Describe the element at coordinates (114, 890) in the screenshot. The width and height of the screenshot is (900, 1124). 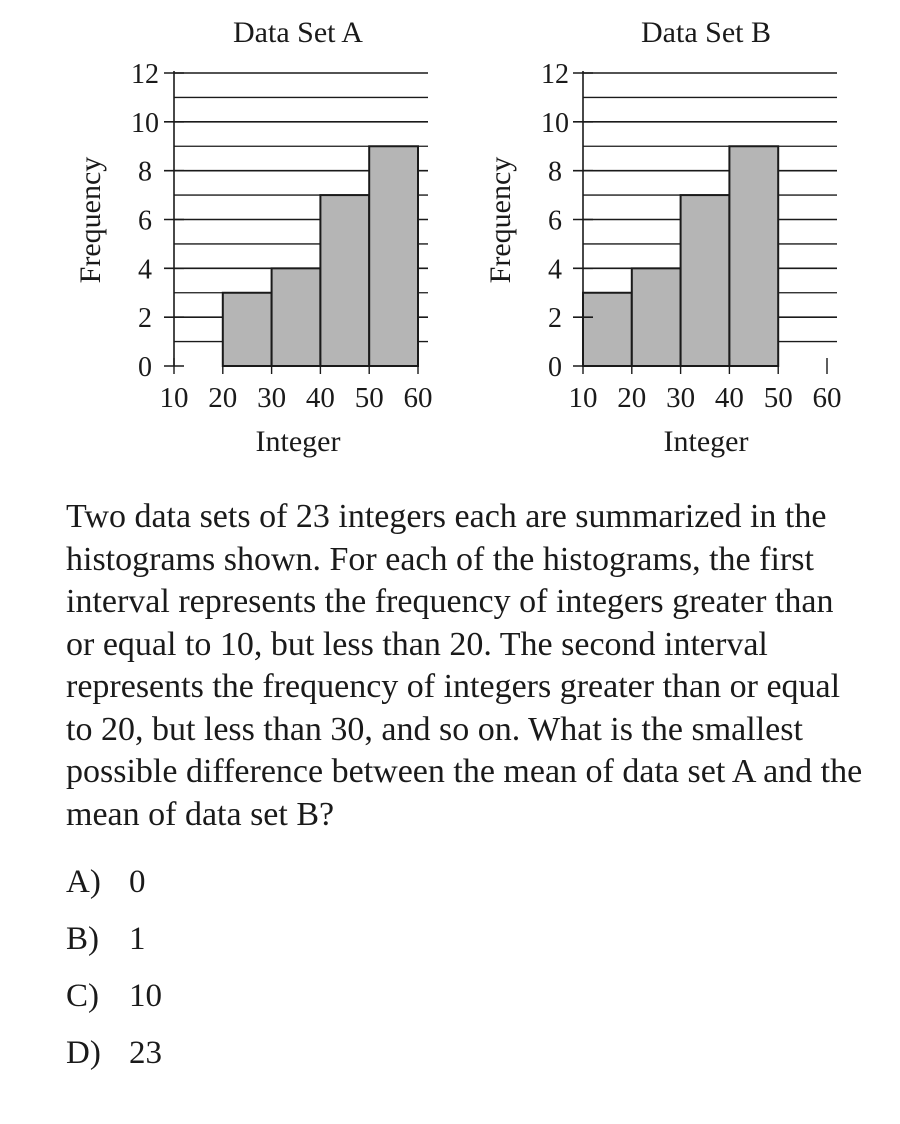
I see `choice-a: A) 0` at that location.